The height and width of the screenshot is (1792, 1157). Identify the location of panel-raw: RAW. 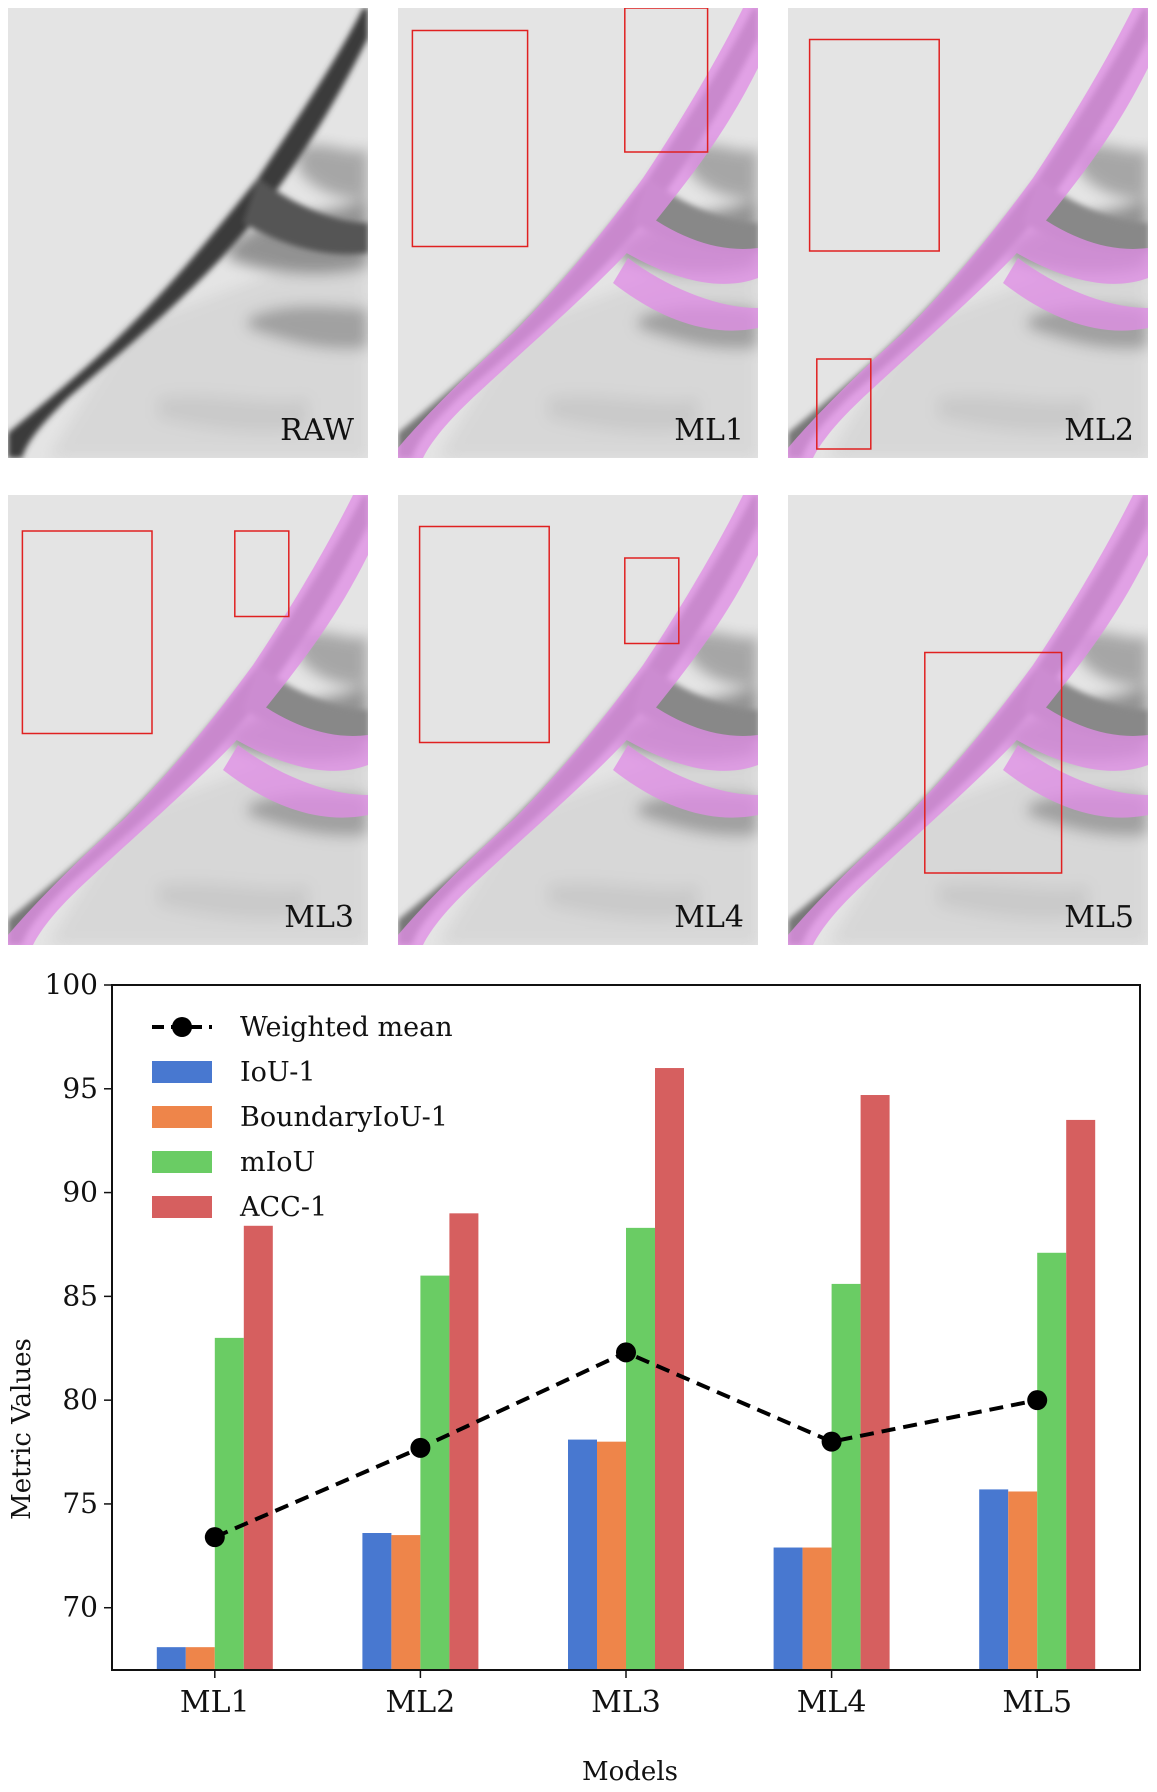
(188, 233).